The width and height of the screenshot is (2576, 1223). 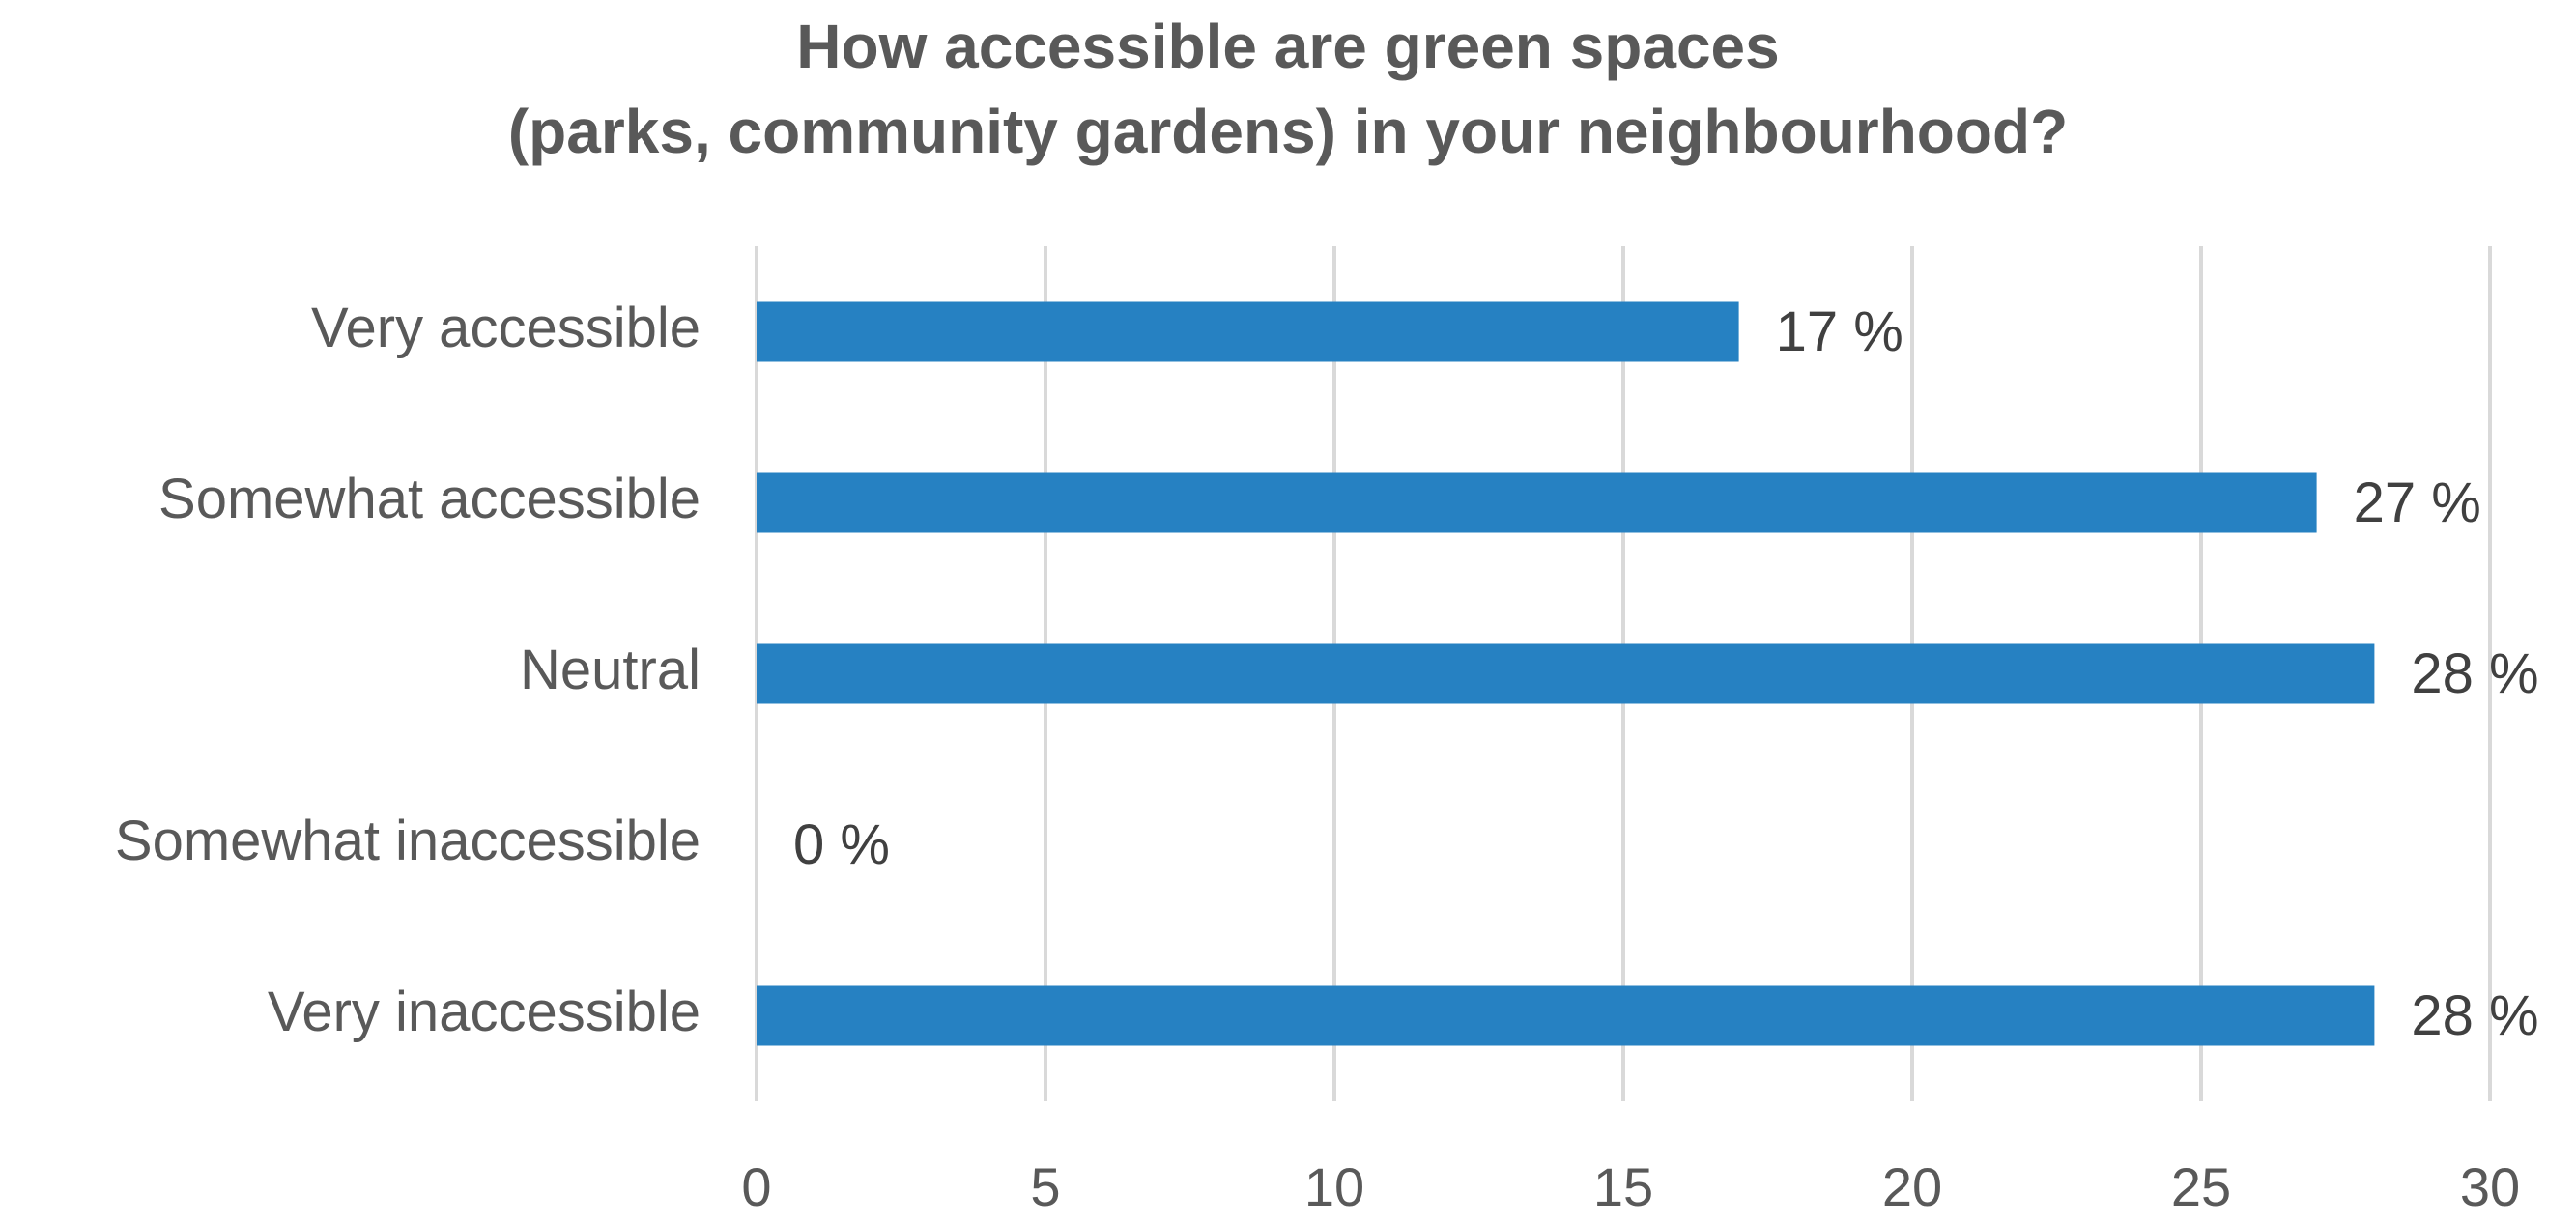 What do you see at coordinates (756, 1186) in the screenshot?
I see `x-tick-label-0: 0` at bounding box center [756, 1186].